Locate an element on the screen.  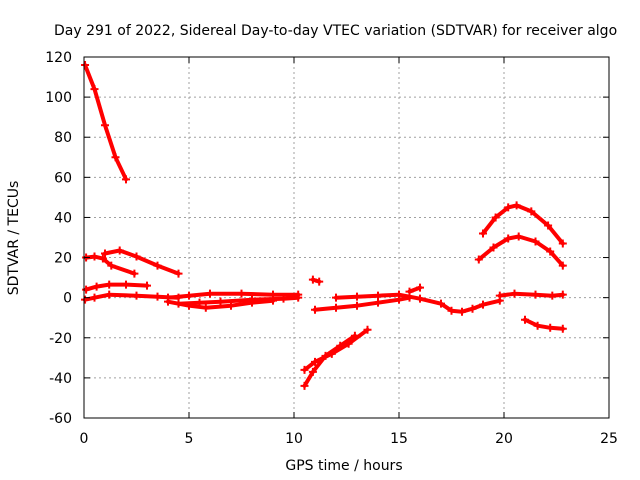
y-tick-label: 40 is located at coordinates (63, 218).